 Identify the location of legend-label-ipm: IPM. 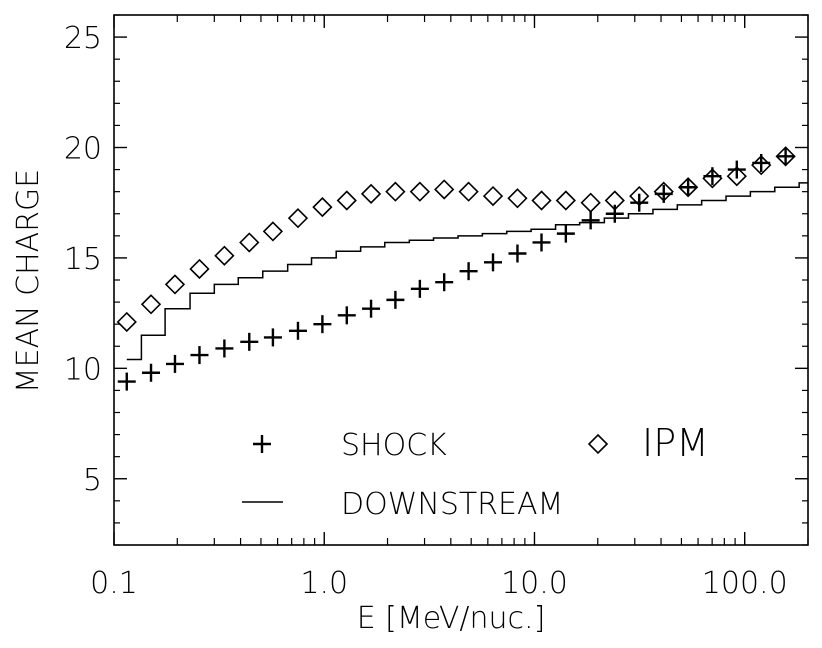
(675, 443).